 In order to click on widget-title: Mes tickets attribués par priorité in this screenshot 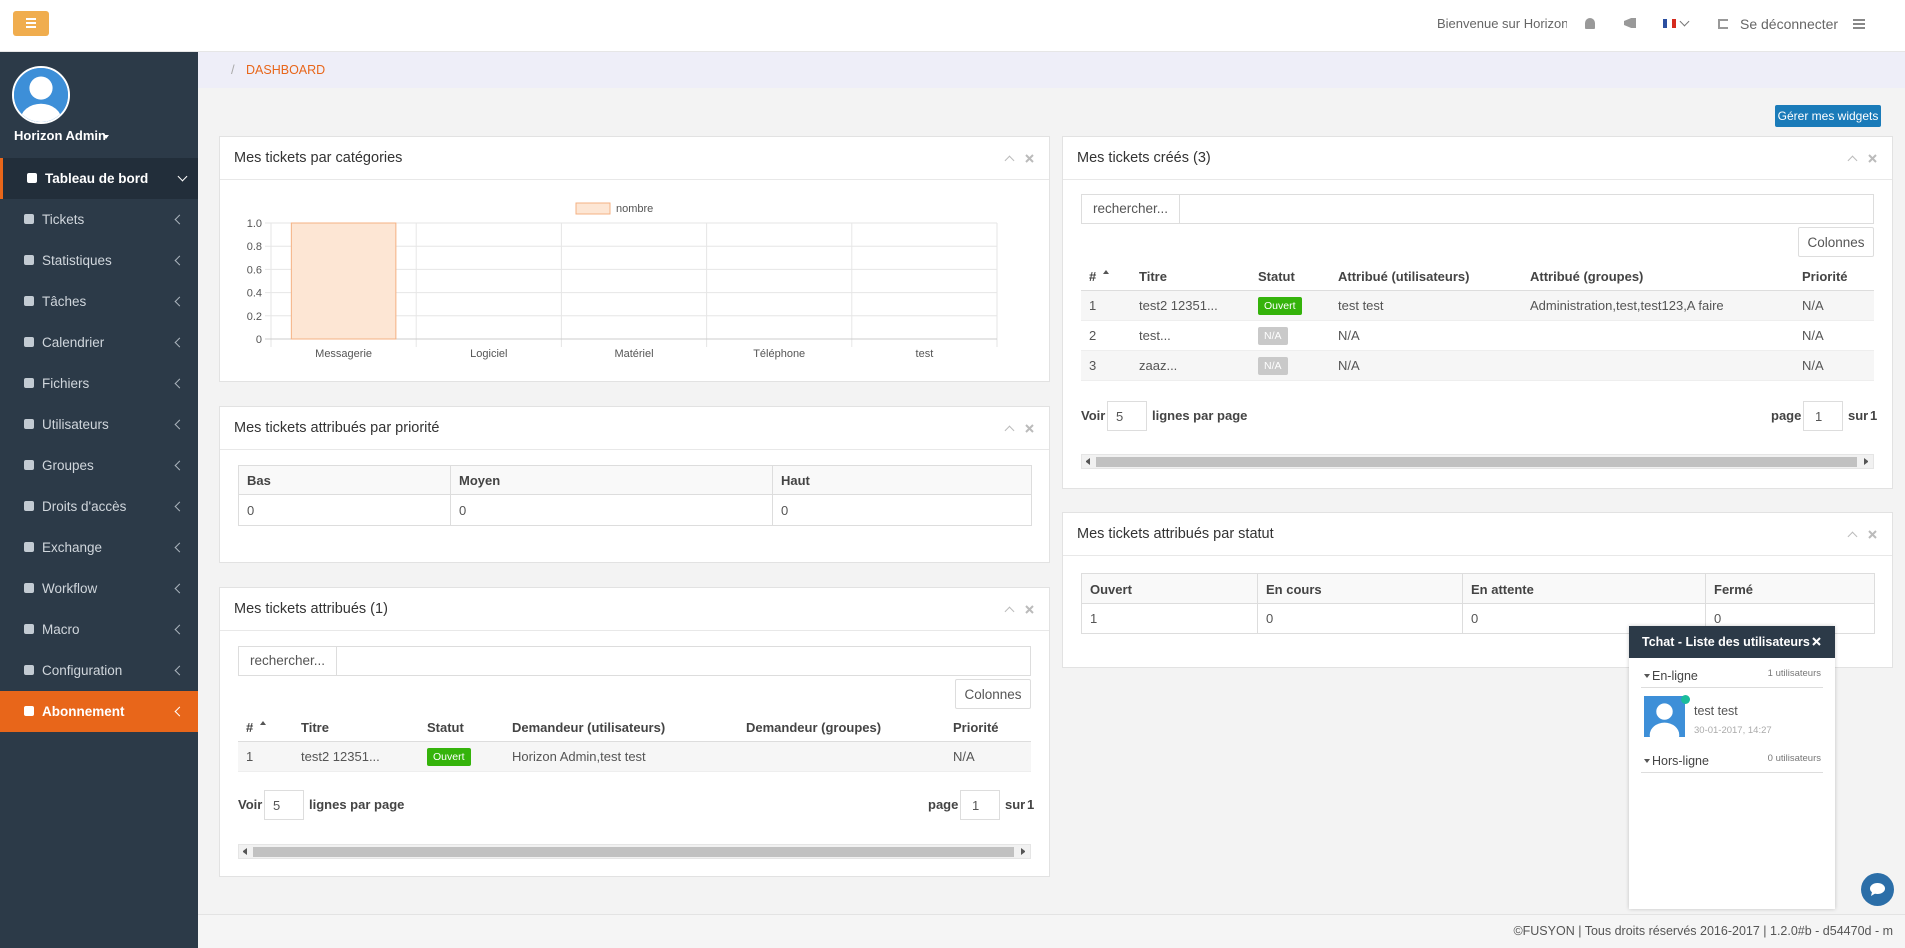, I will do `click(337, 428)`.